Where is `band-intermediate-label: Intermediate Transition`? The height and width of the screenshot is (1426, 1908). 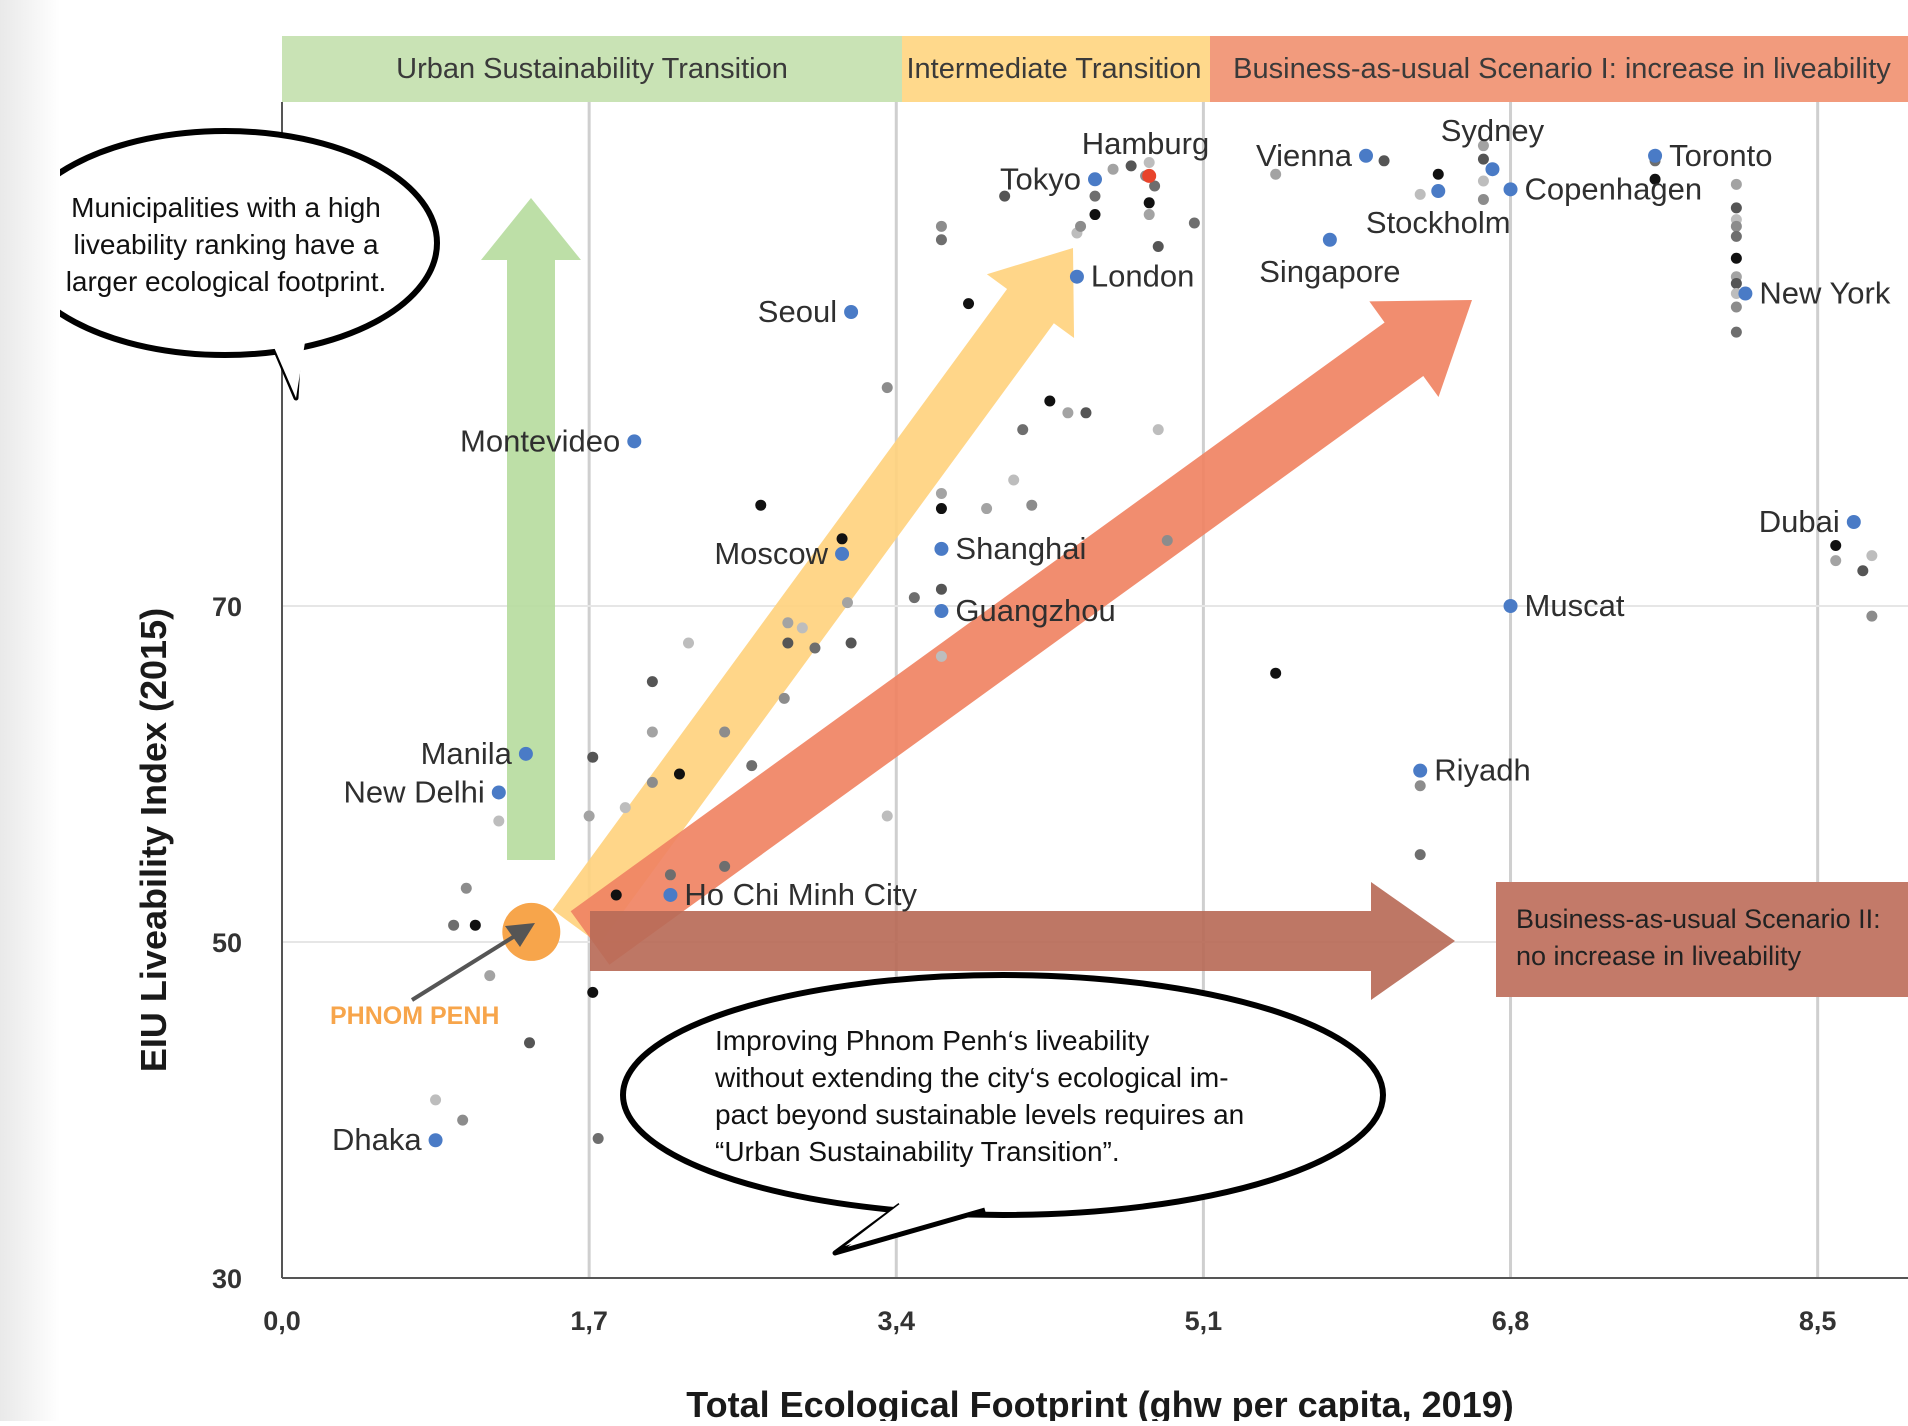 band-intermediate-label: Intermediate Transition is located at coordinates (1054, 69).